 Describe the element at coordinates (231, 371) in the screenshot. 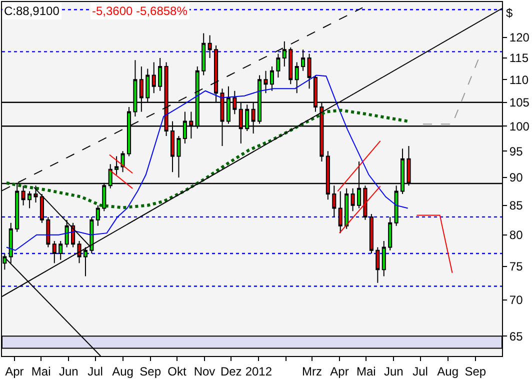

I see `x-tick-label: Dez` at that location.